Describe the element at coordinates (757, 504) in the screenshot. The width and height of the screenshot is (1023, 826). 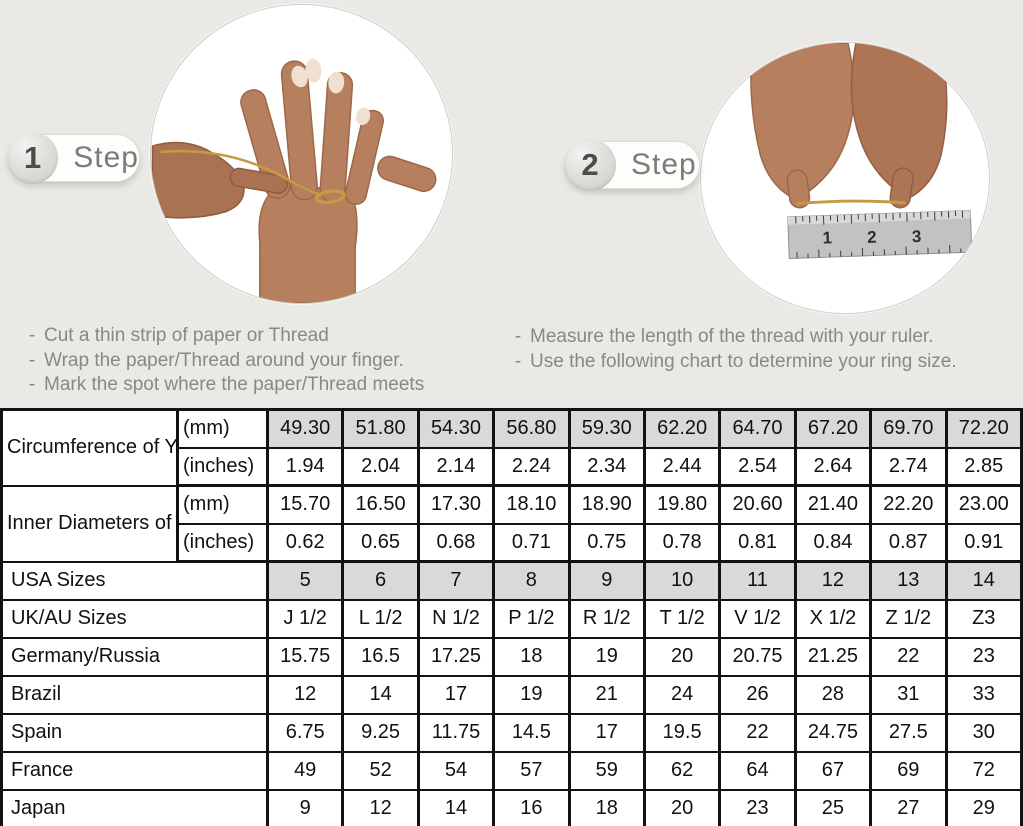
I see `size-value-cell: 20.60` at that location.